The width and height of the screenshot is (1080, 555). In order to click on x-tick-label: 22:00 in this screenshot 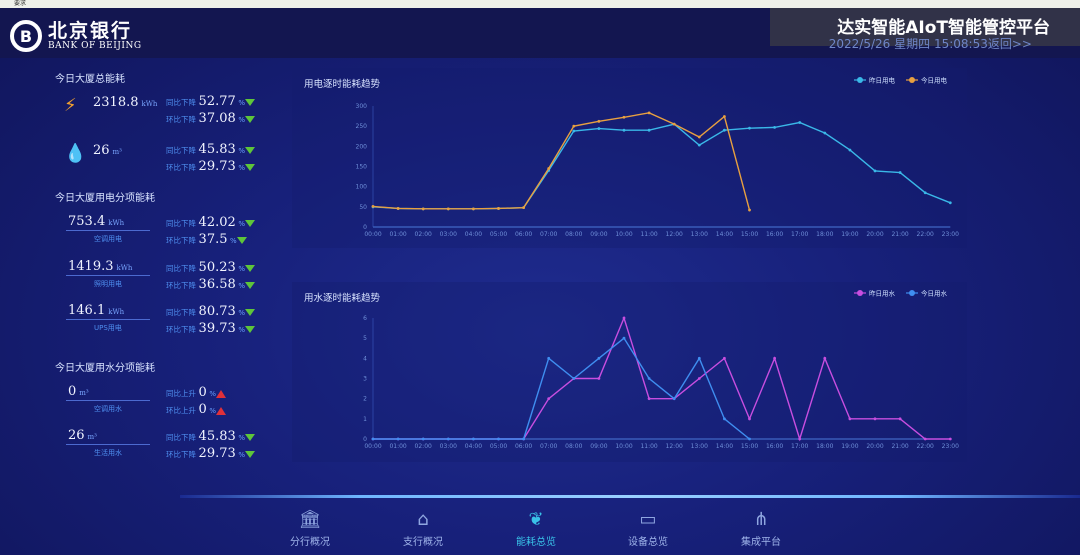, I will do `click(925, 234)`.